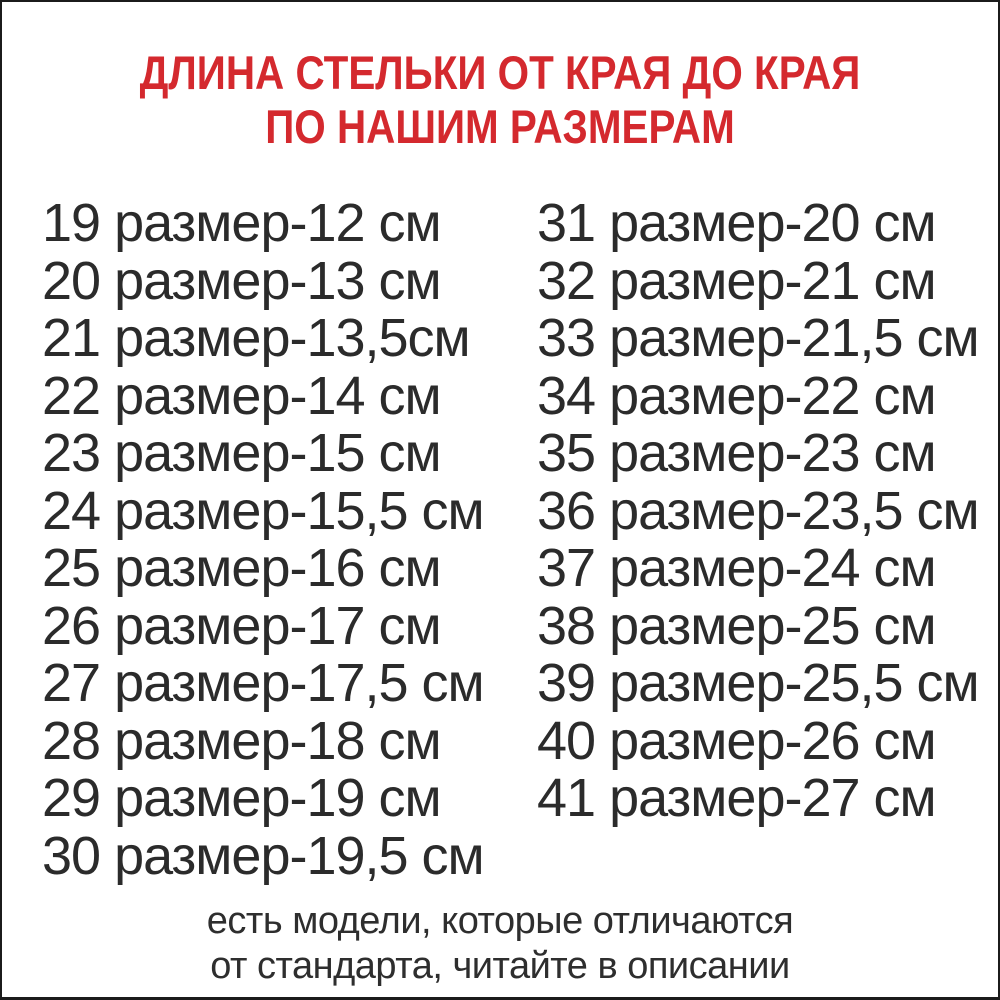 The image size is (1000, 1000). What do you see at coordinates (737, 223) in the screenshot?
I see `size-row-31: 31 размер-20 см` at bounding box center [737, 223].